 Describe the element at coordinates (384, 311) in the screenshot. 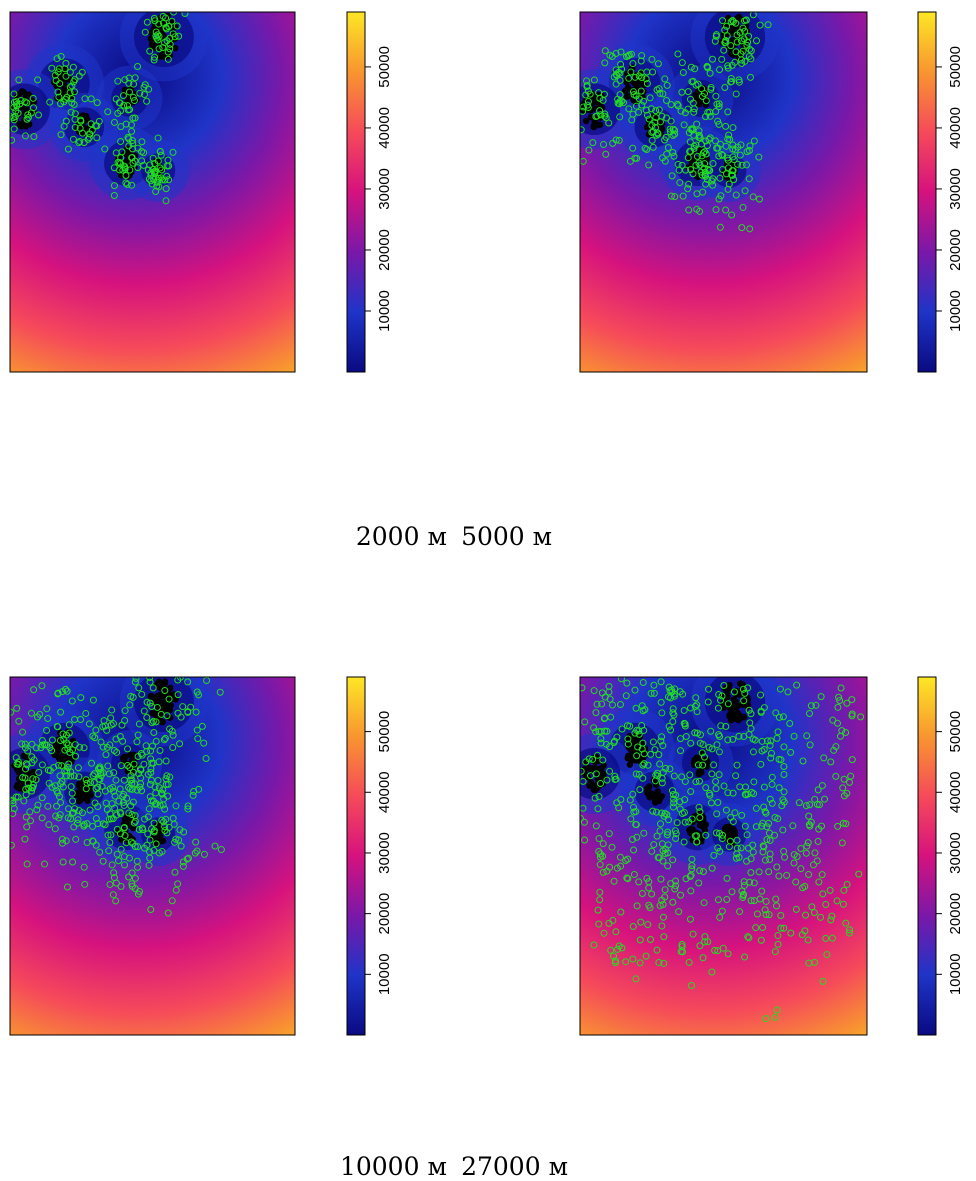

I see `colorbar-tick-label: 10000` at that location.